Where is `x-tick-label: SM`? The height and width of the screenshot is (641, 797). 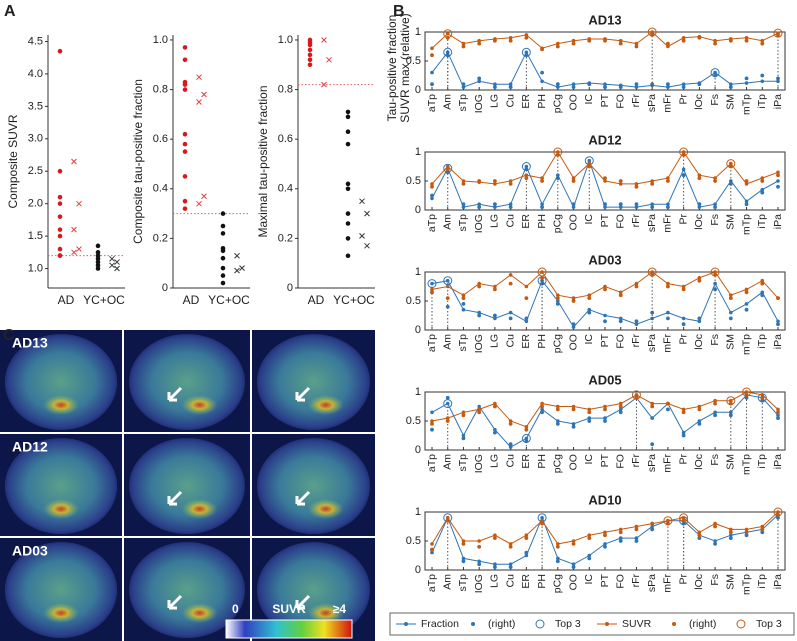
x-tick-label: SM is located at coordinates (731, 342).